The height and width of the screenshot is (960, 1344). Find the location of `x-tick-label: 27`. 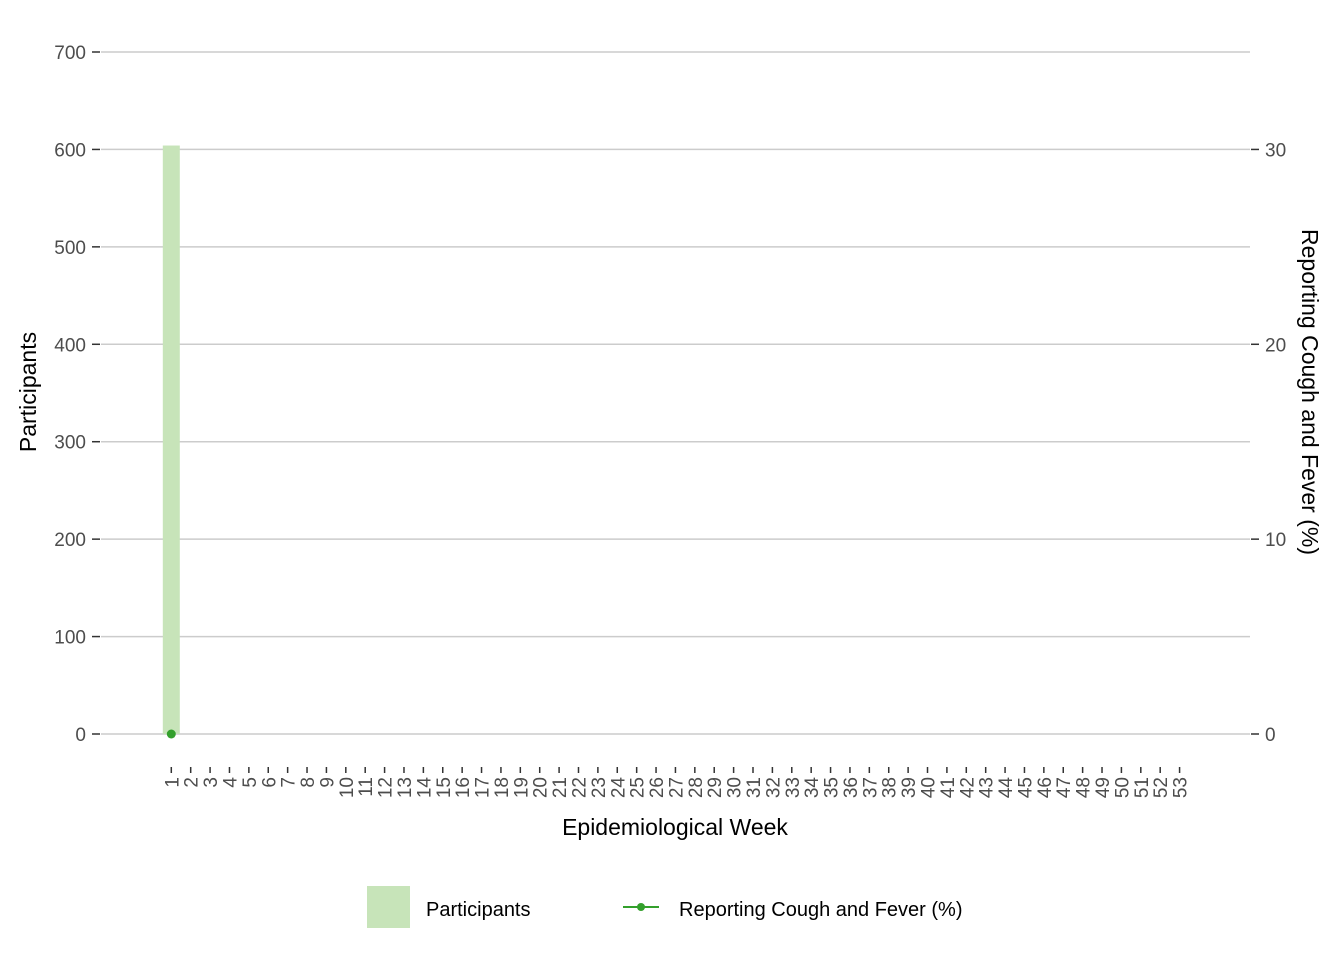

x-tick-label: 27 is located at coordinates (676, 787).